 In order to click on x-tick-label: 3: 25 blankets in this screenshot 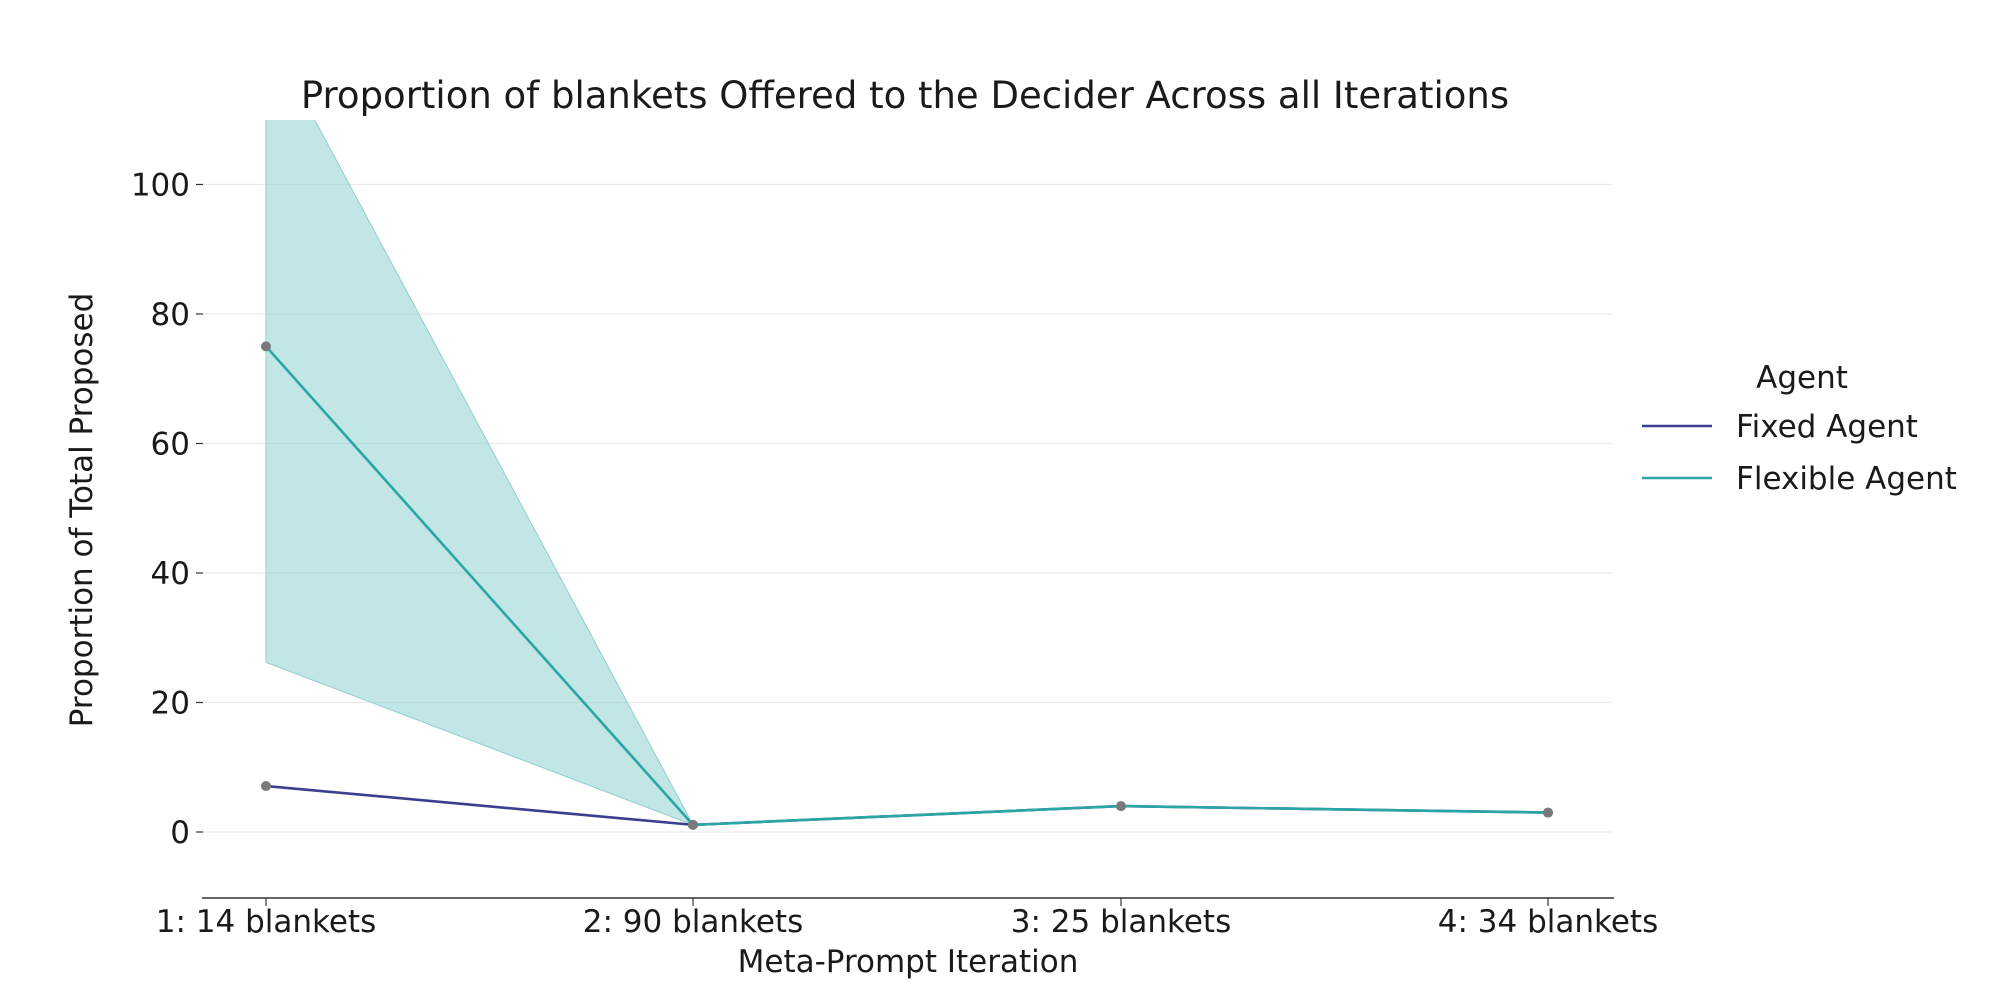, I will do `click(1121, 922)`.